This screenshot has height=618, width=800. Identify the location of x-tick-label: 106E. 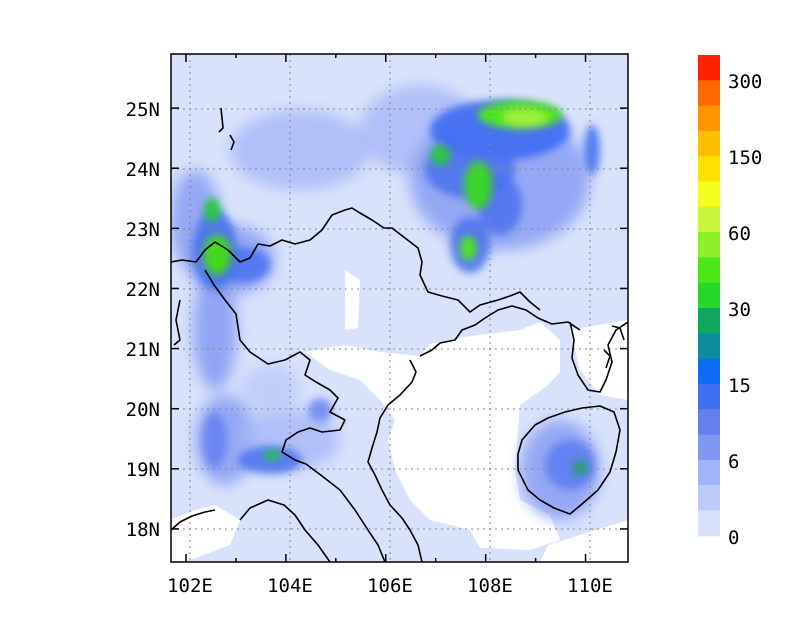
(390, 586).